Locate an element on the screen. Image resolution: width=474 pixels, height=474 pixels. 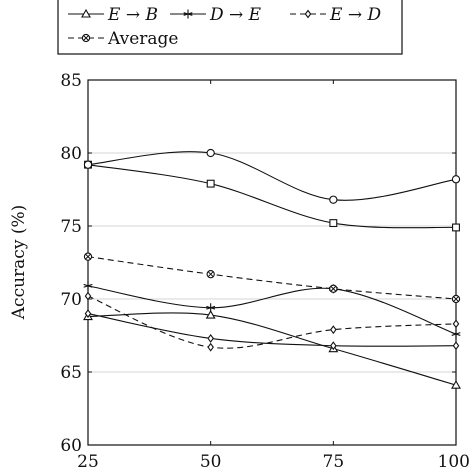
y-tick-label: 80 is located at coordinates (71, 154).